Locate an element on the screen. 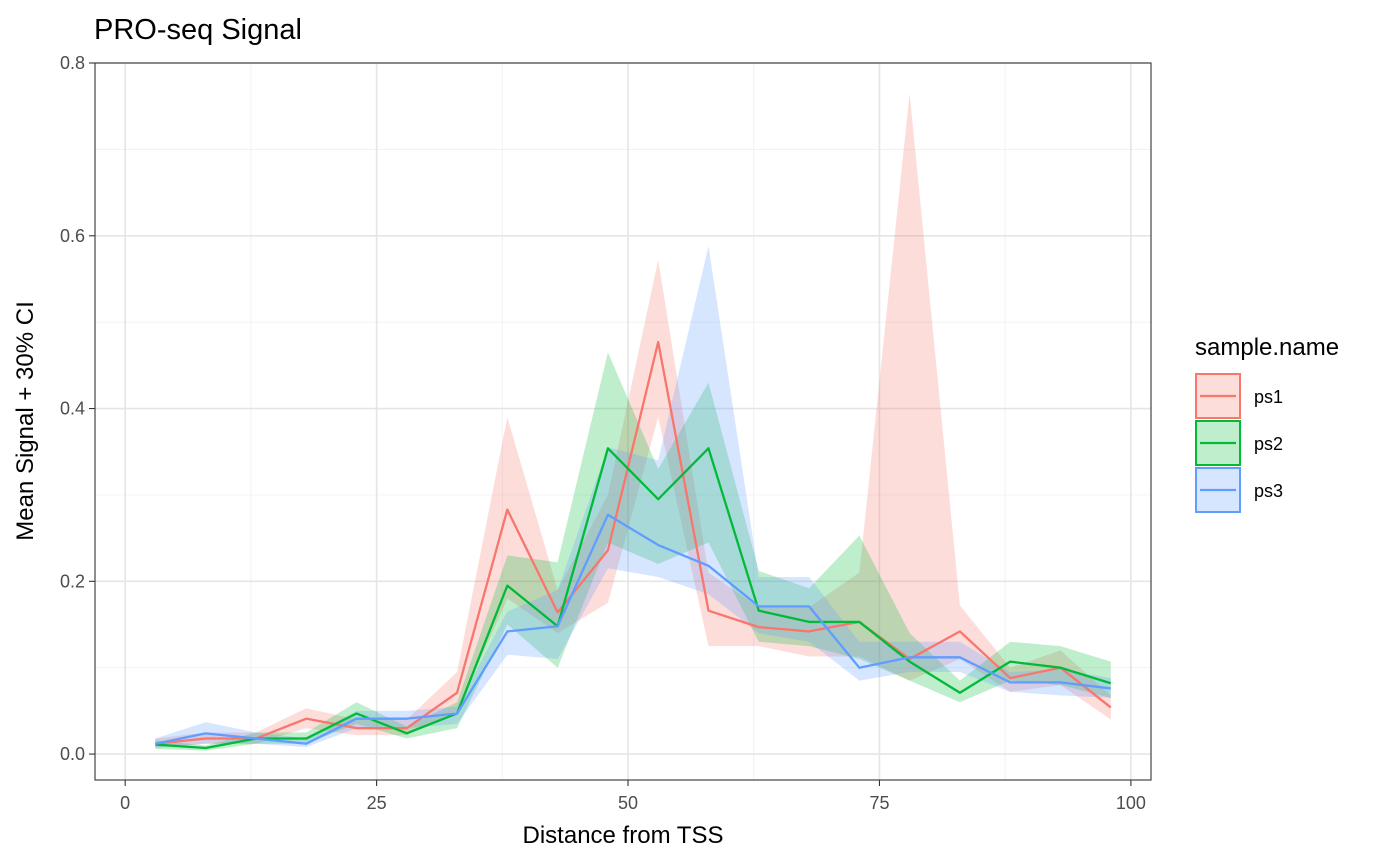 The width and height of the screenshot is (1400, 865). x-axis-title: Distance from TSS is located at coordinates (623, 835).